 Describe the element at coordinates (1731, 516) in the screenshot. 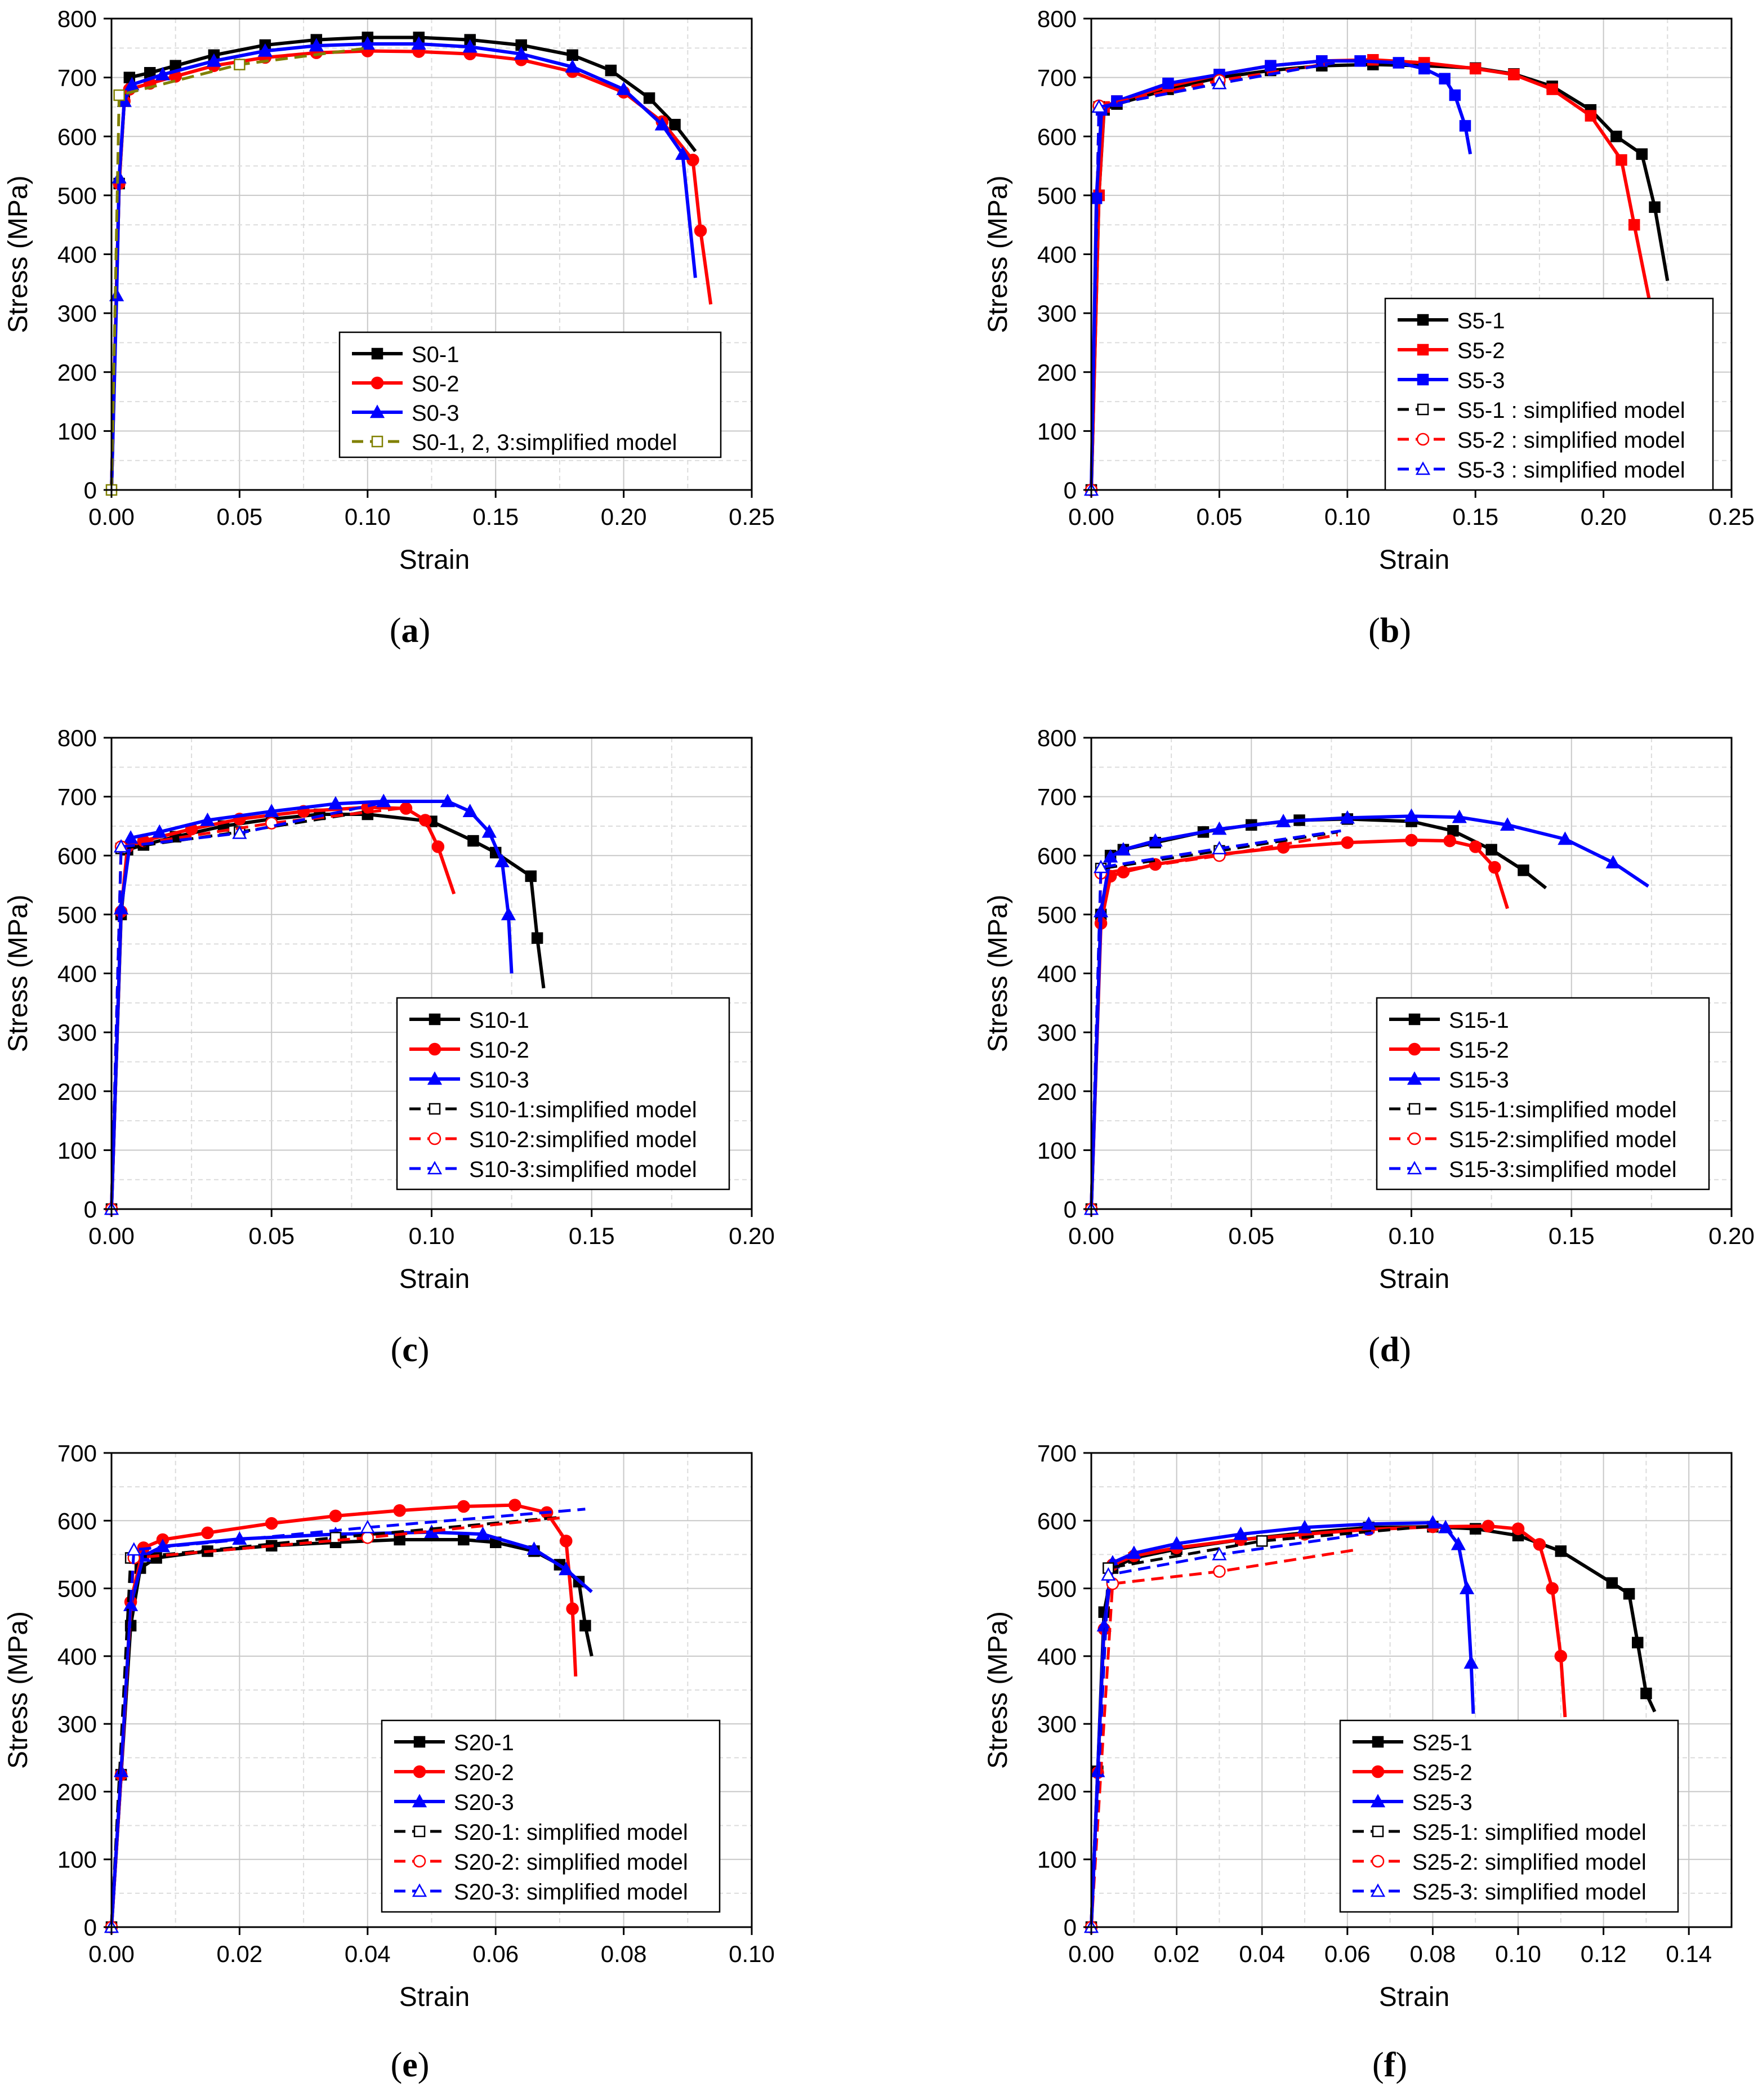

I see `x-tick-label: 0.25` at that location.